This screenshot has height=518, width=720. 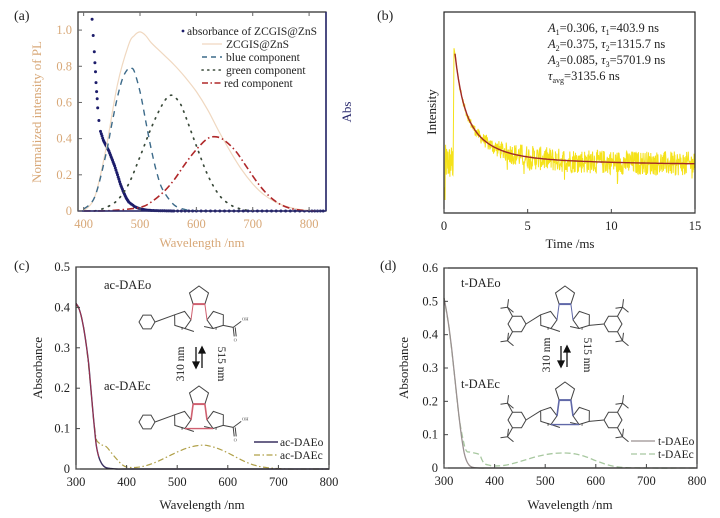 I want to click on fit-annotation-line: A1=0.306, τ1=403.9 ns, so click(x=603, y=29).